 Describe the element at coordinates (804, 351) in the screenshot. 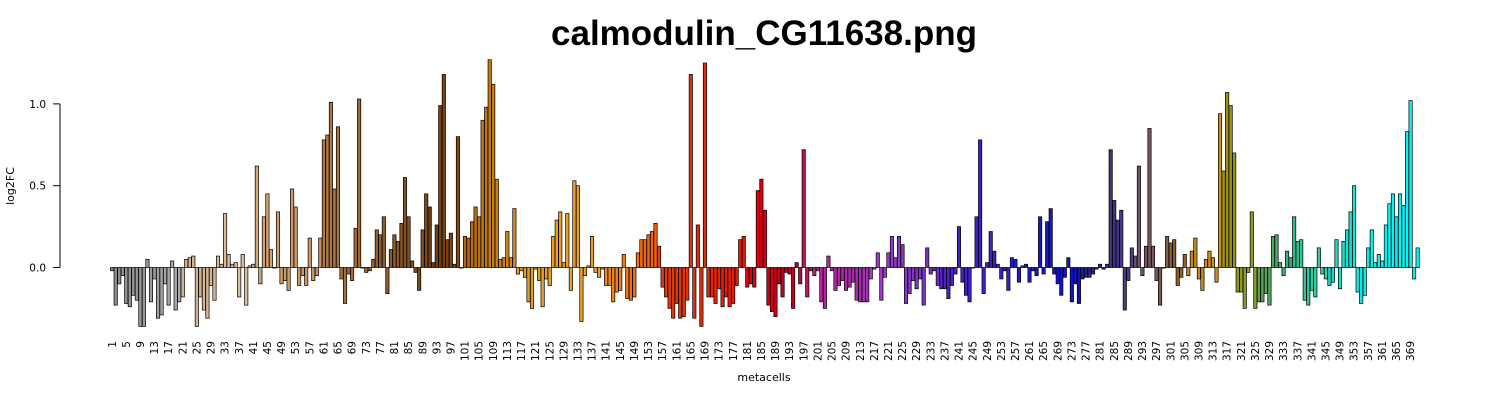

I see `x-tick-label: 197` at that location.